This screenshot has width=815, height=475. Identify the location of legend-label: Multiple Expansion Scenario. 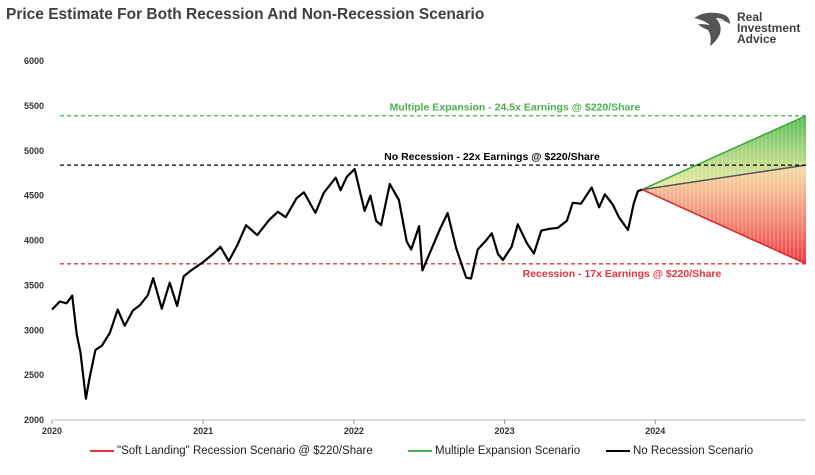
(508, 451).